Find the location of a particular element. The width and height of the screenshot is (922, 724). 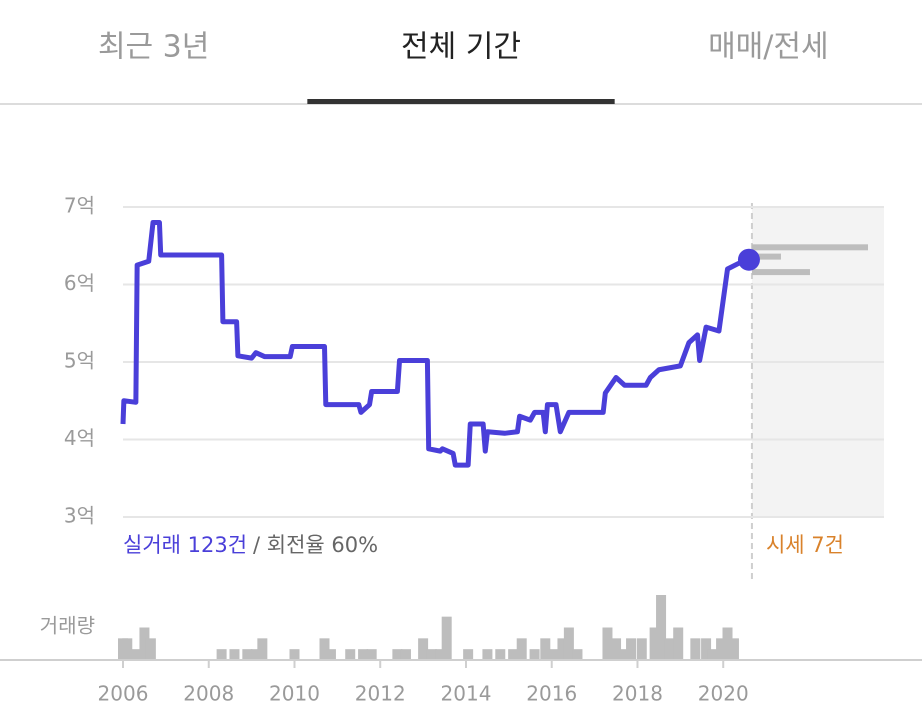

x-tick-label: 2012 is located at coordinates (380, 694).